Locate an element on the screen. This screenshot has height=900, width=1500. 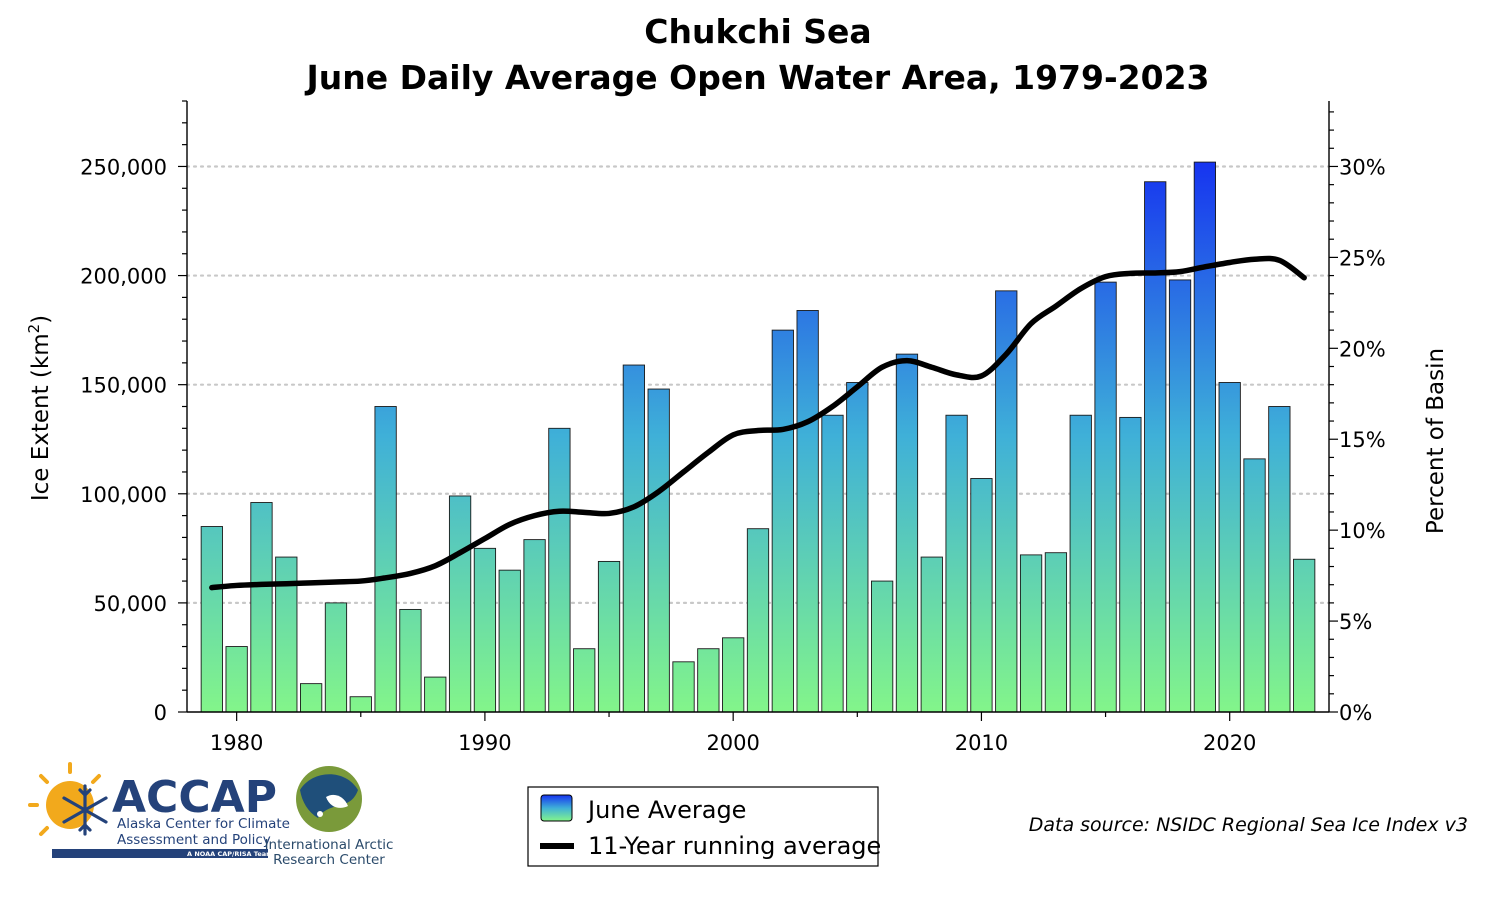
accap-line-1: Alaska Center for Climate is located at coordinates (203, 824).